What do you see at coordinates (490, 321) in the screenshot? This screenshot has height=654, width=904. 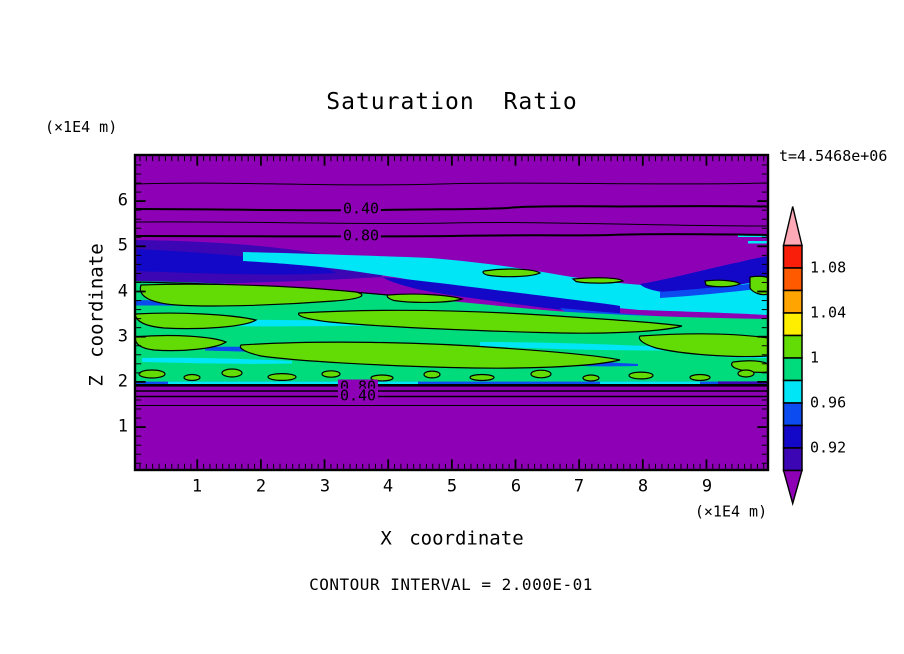 I see `patch-mid-wide` at bounding box center [490, 321].